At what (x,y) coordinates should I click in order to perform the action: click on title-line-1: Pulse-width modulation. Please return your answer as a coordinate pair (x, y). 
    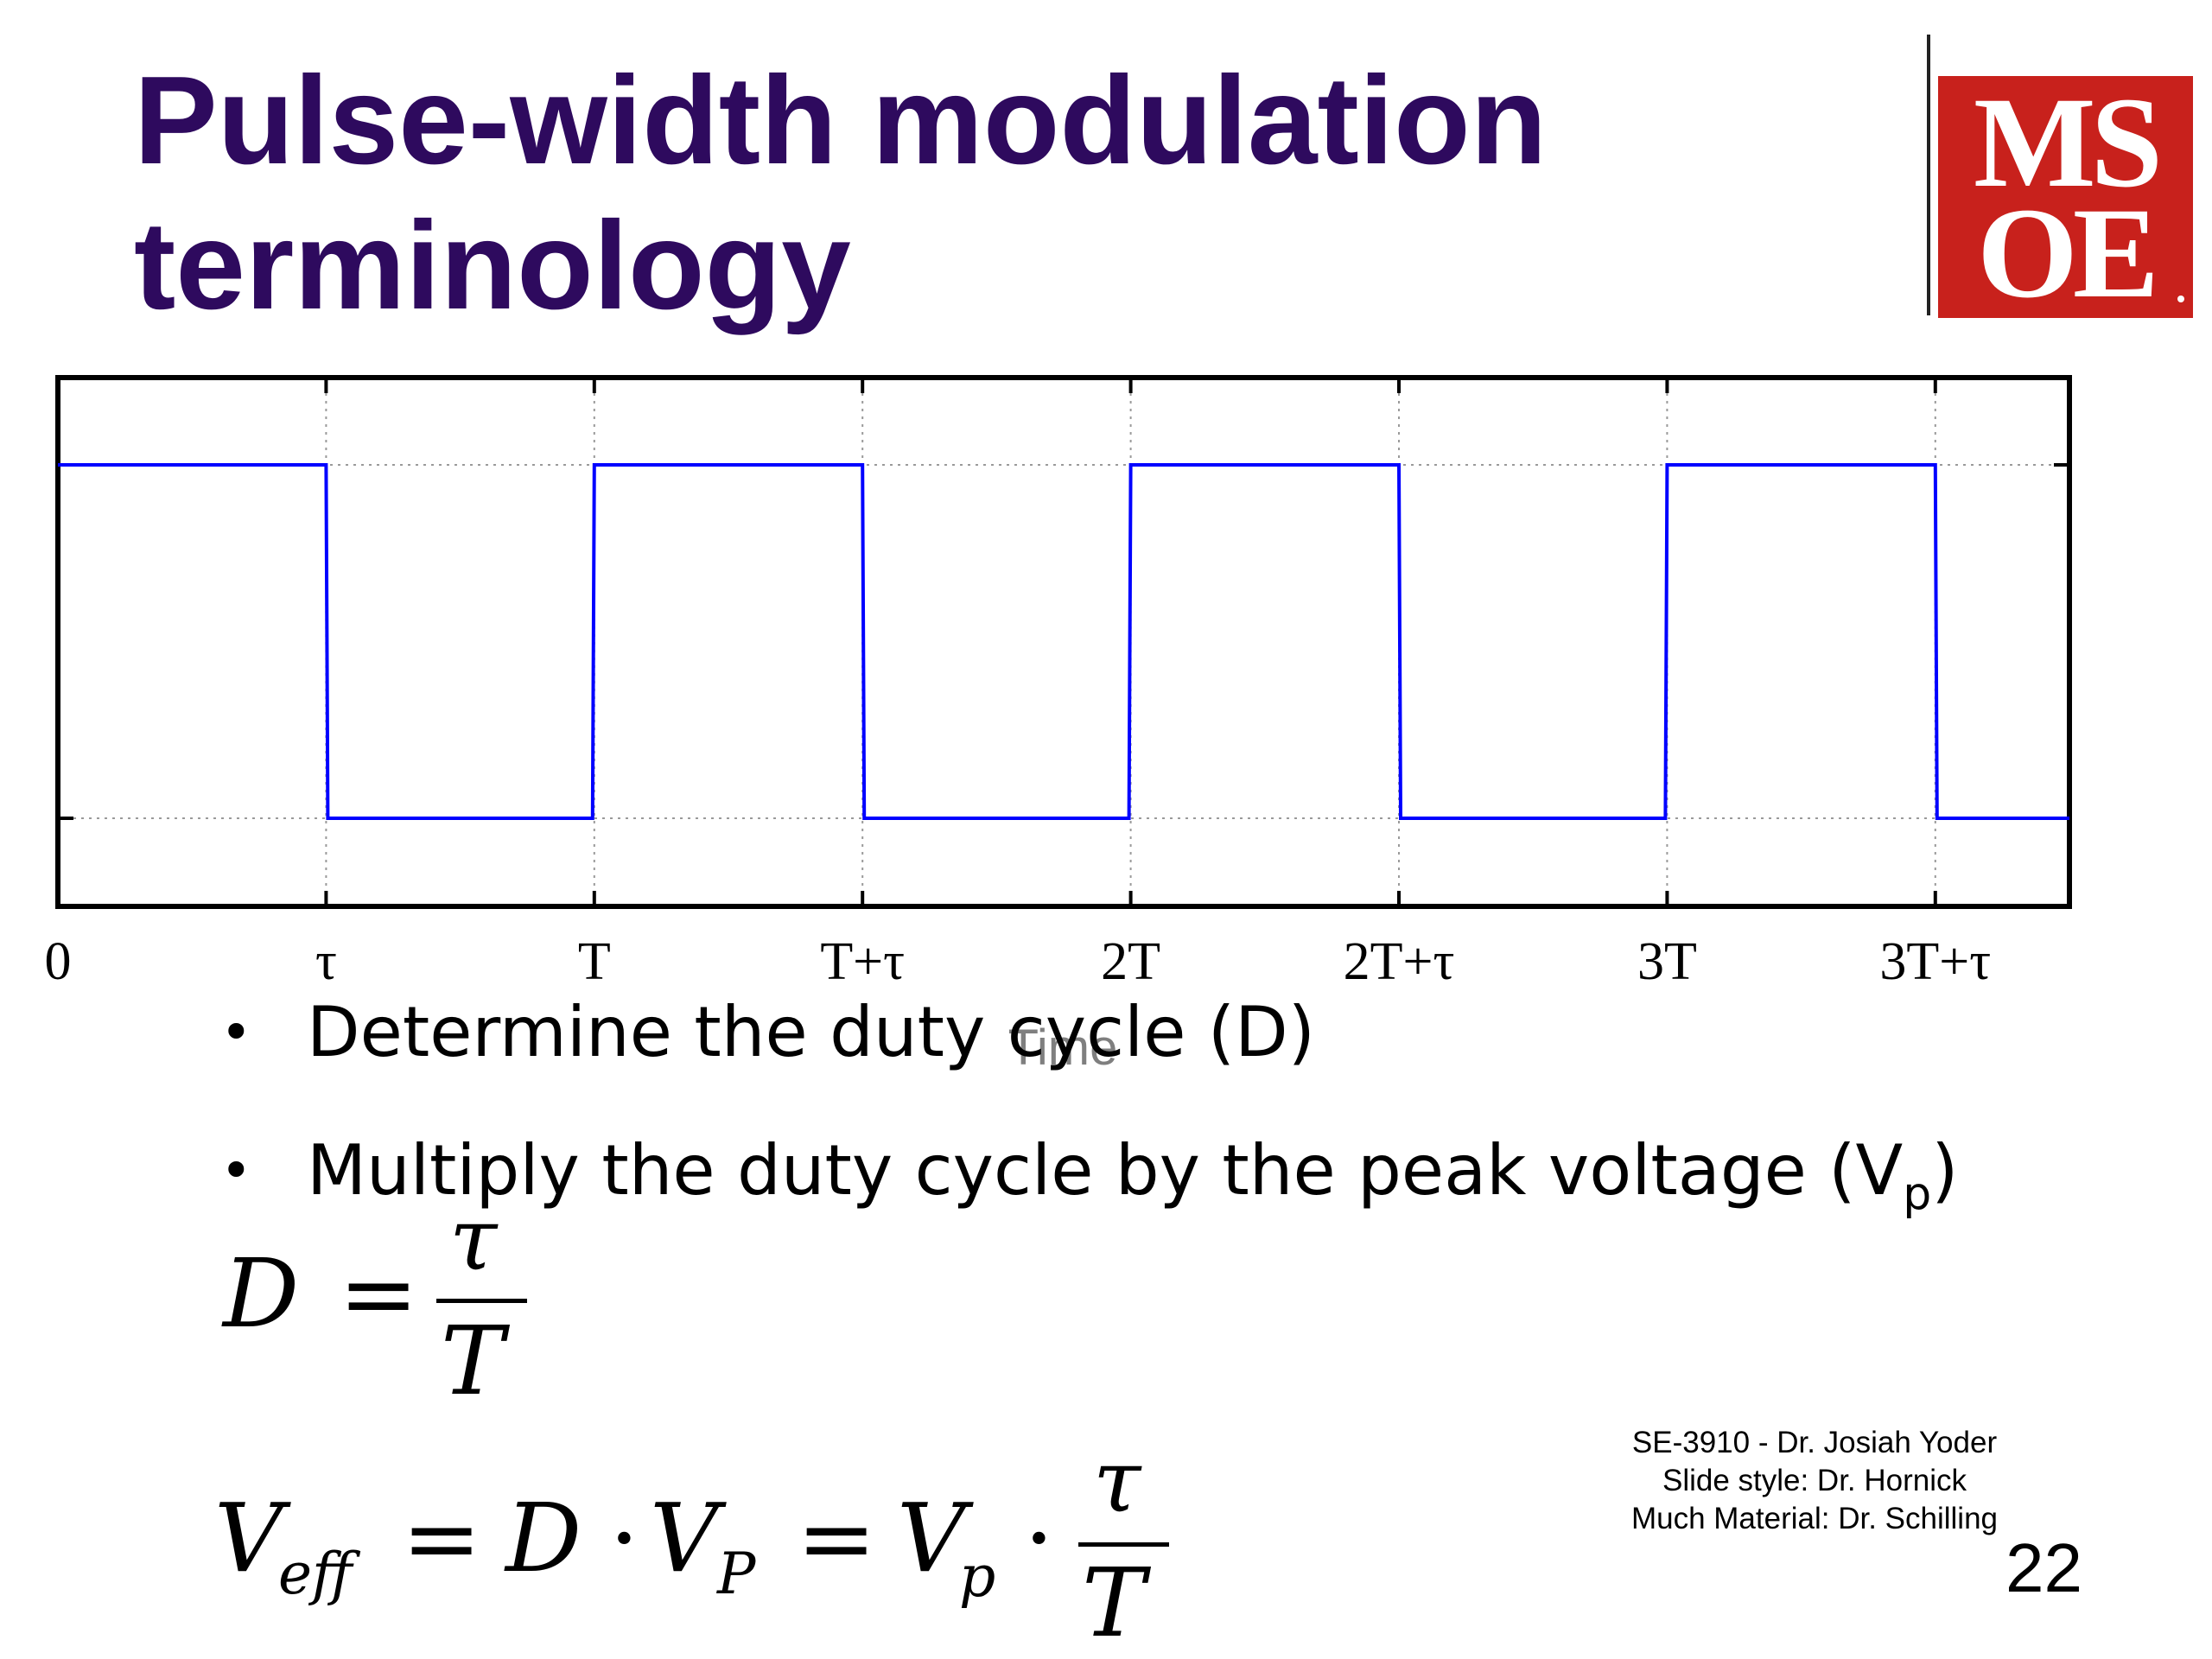
    Looking at the image, I should click on (841, 120).